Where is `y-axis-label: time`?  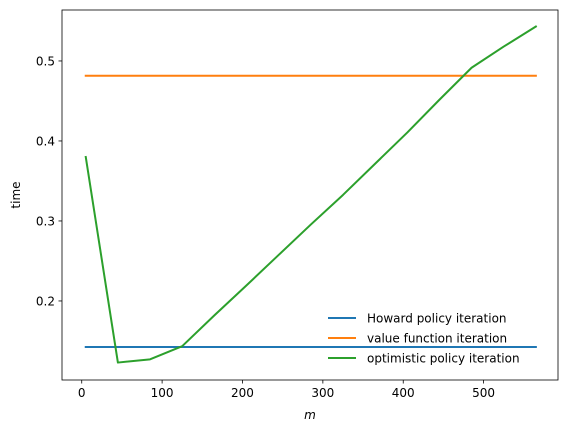
y-axis-label: time is located at coordinates (16, 194).